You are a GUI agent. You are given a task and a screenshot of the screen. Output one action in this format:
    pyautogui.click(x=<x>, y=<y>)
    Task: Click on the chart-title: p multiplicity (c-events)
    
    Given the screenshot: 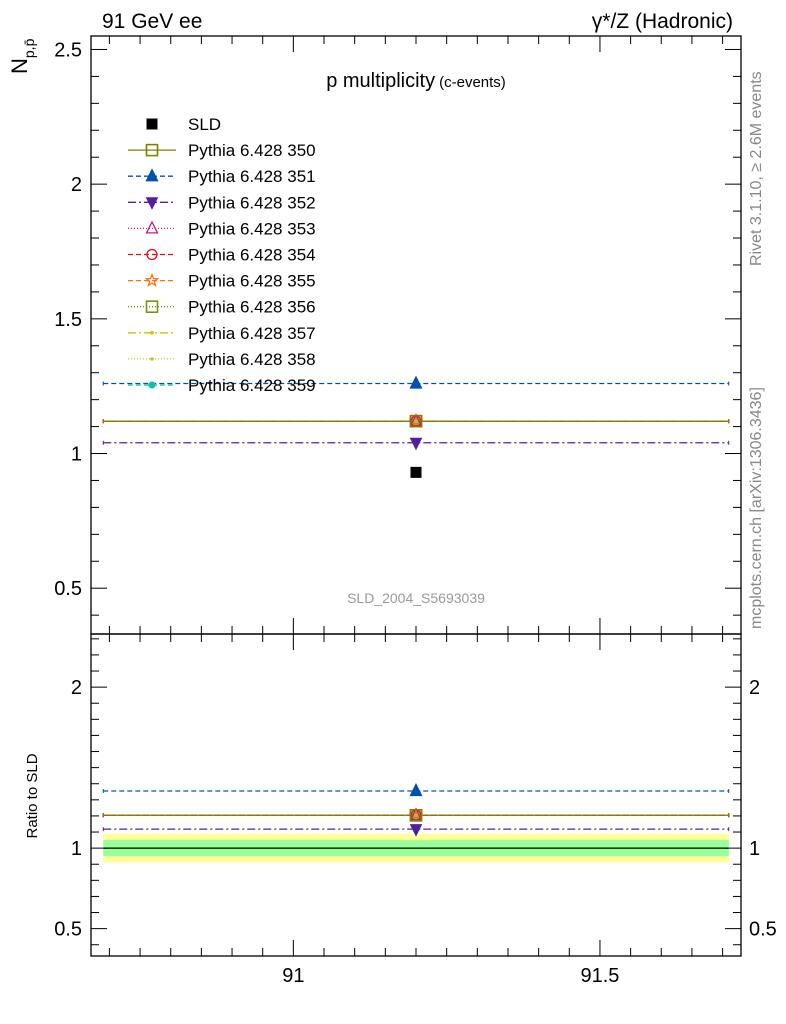 What is the action you would take?
    pyautogui.click(x=416, y=81)
    